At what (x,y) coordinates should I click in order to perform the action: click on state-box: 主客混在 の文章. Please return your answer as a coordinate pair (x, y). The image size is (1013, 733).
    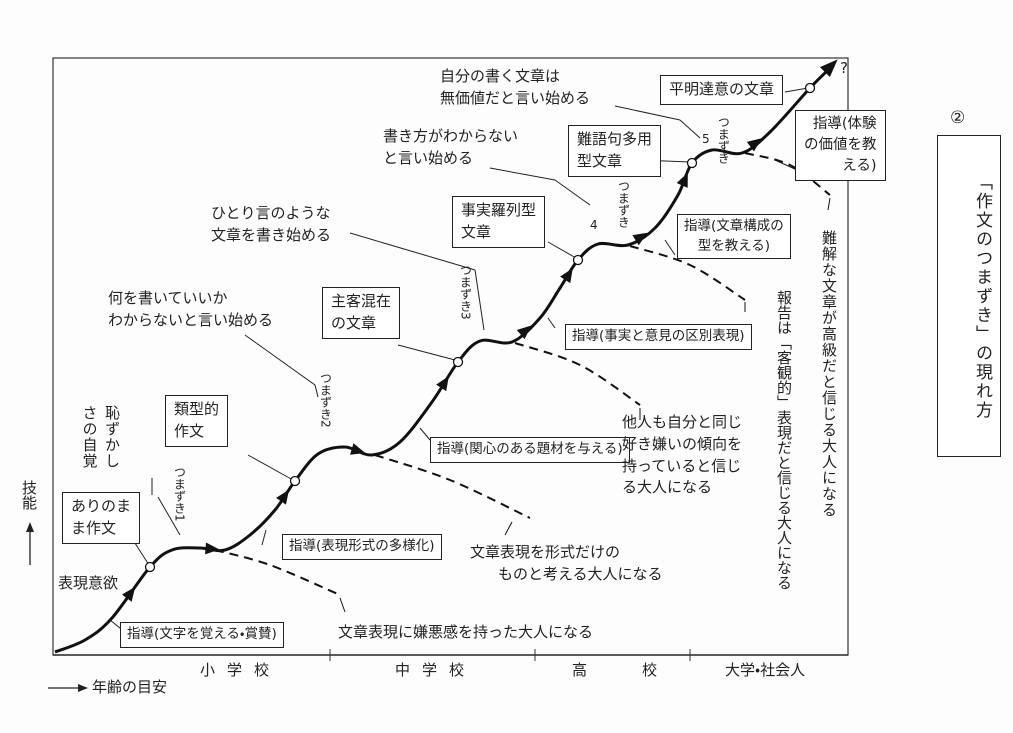
    Looking at the image, I should click on (361, 313).